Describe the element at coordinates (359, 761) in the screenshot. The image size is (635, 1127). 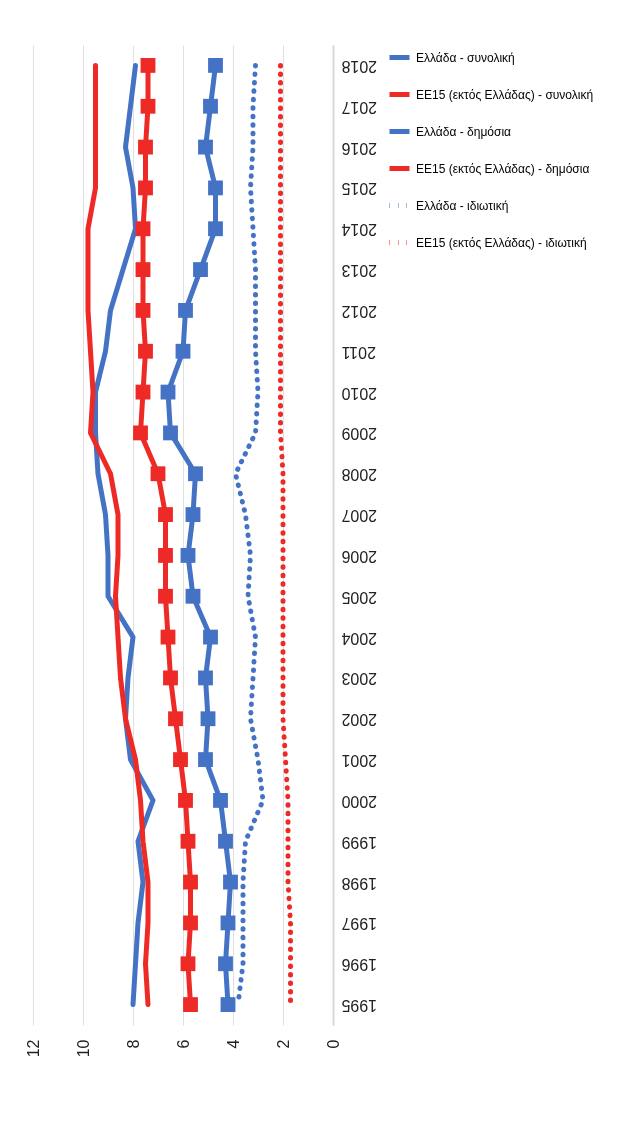
I see `y-tick-label: 2001` at that location.